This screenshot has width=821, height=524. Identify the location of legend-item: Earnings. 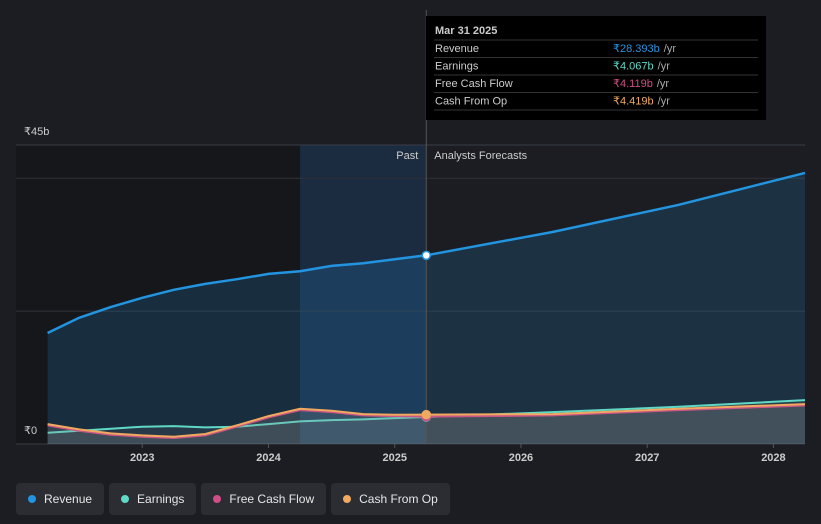
(153, 499).